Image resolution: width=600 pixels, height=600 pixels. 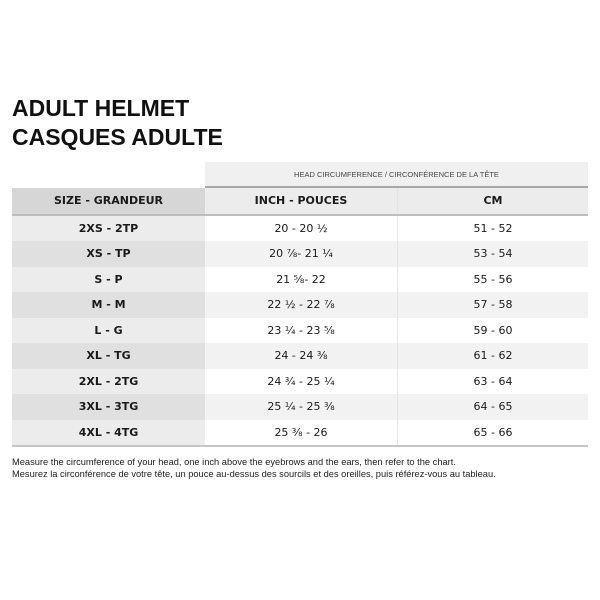 What do you see at coordinates (108, 279) in the screenshot?
I see `size-cell: S - P` at bounding box center [108, 279].